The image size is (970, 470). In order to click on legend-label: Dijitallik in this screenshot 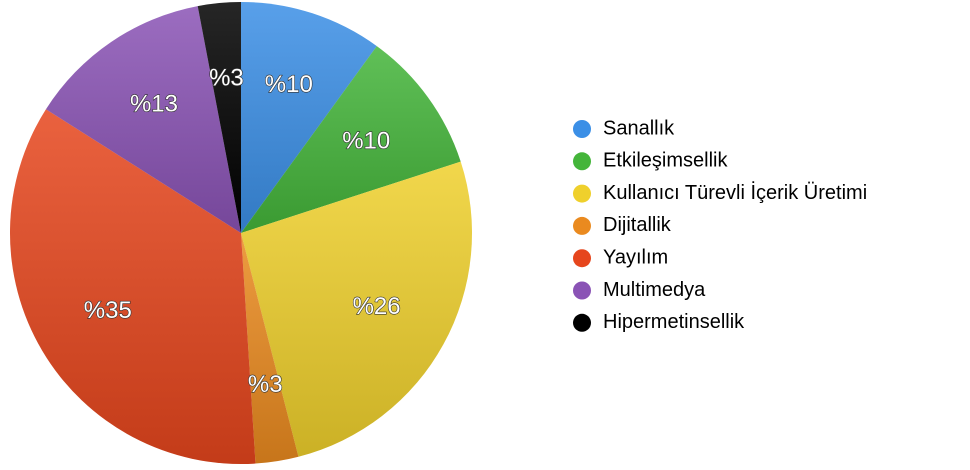, I will do `click(637, 225)`.